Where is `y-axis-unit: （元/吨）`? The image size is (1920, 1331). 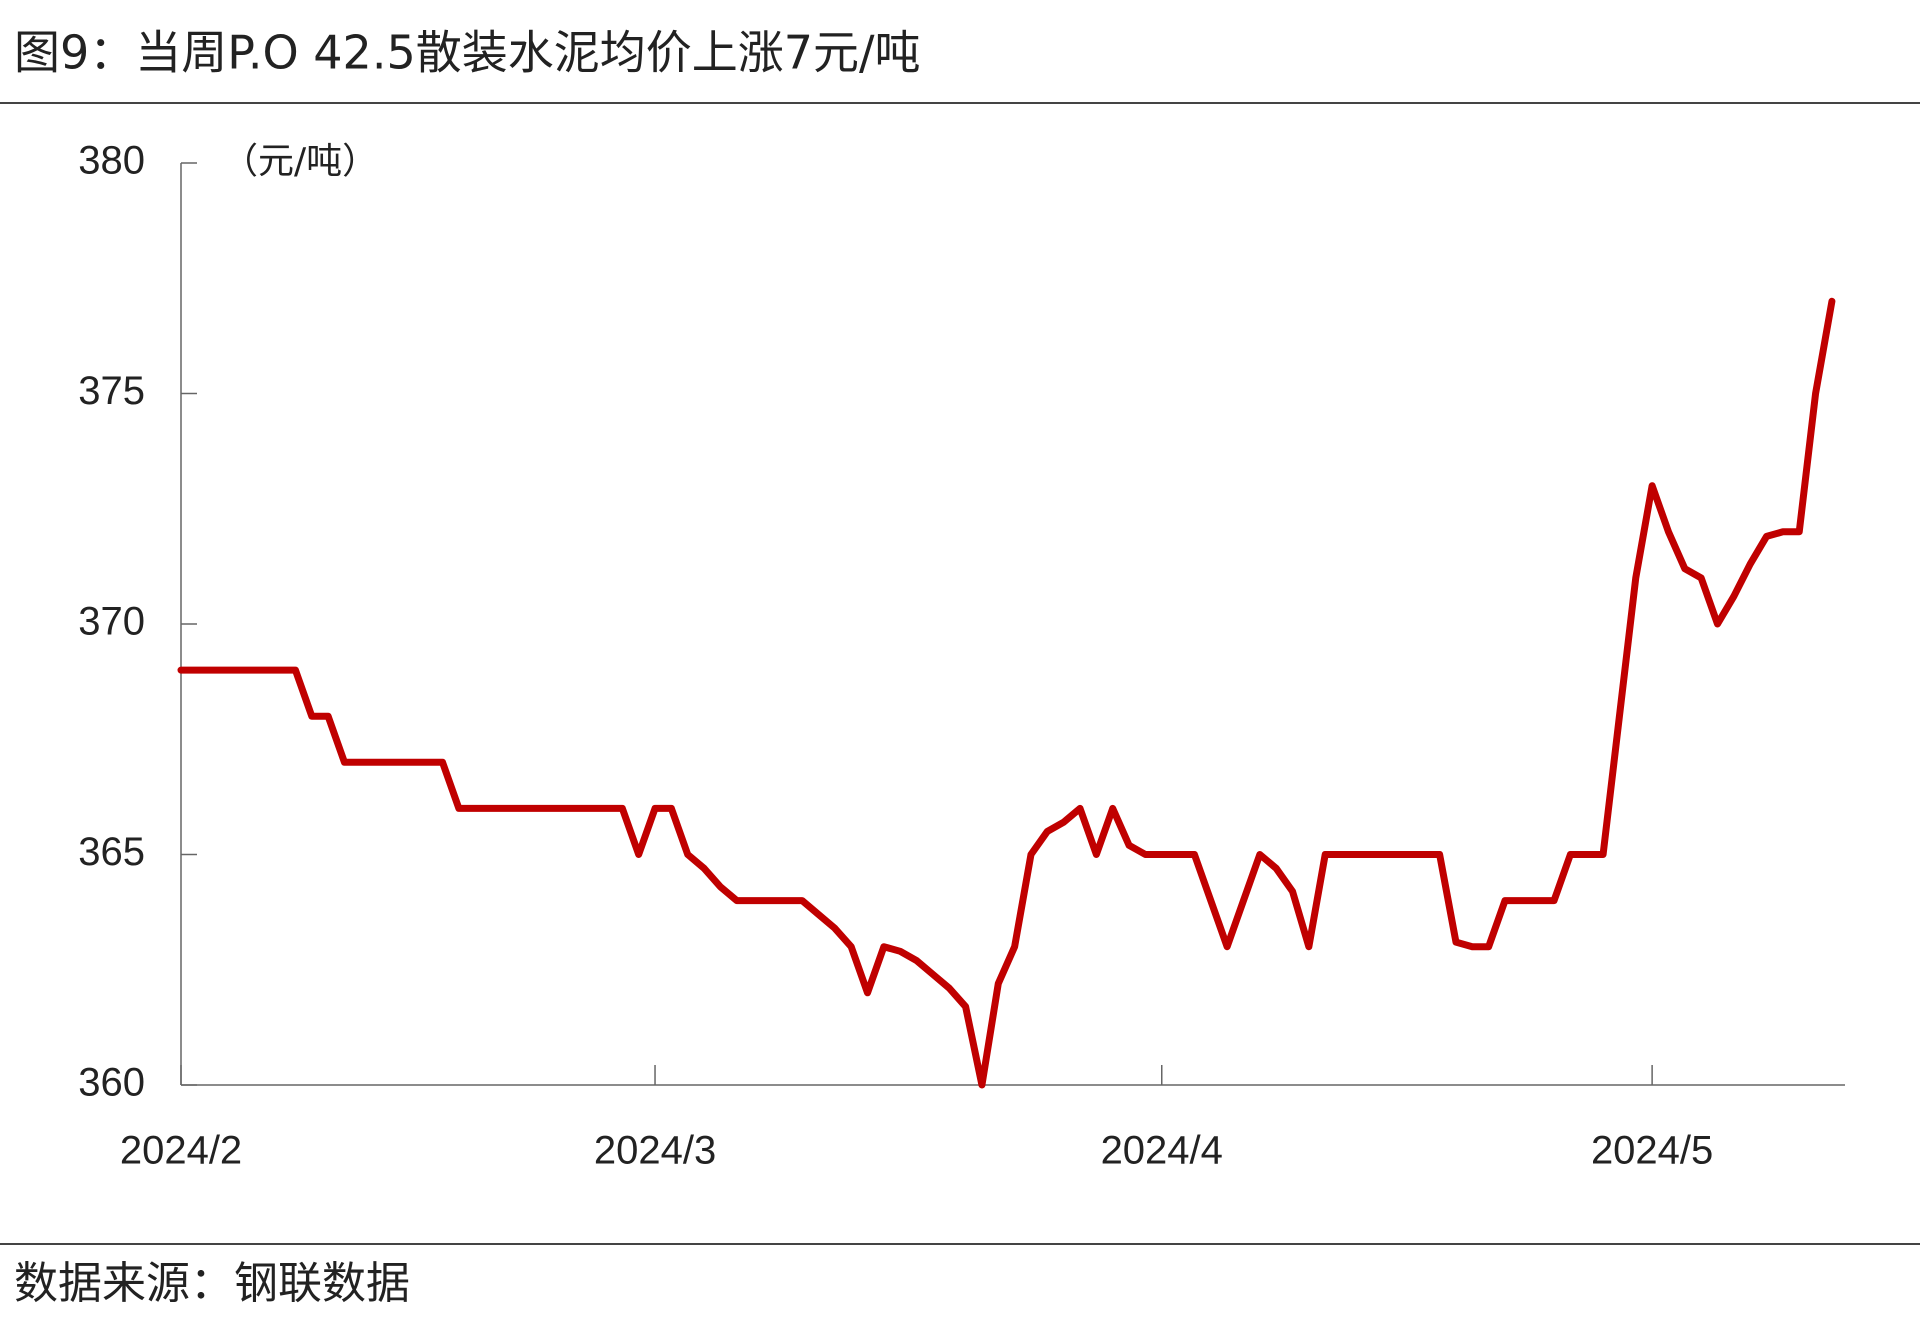
y-axis-unit: （元/吨） is located at coordinates (300, 161).